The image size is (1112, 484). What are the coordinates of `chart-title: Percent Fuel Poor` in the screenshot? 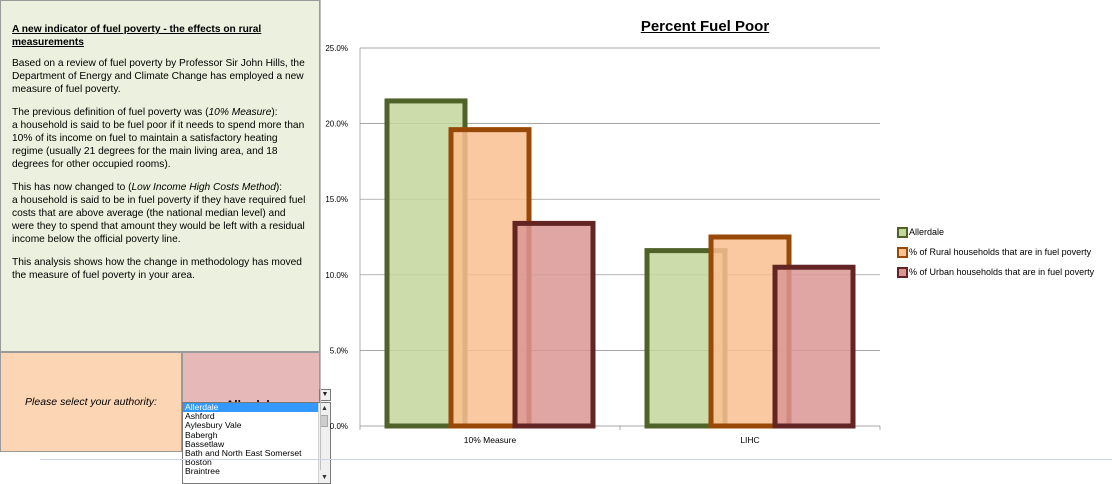 It's located at (705, 26).